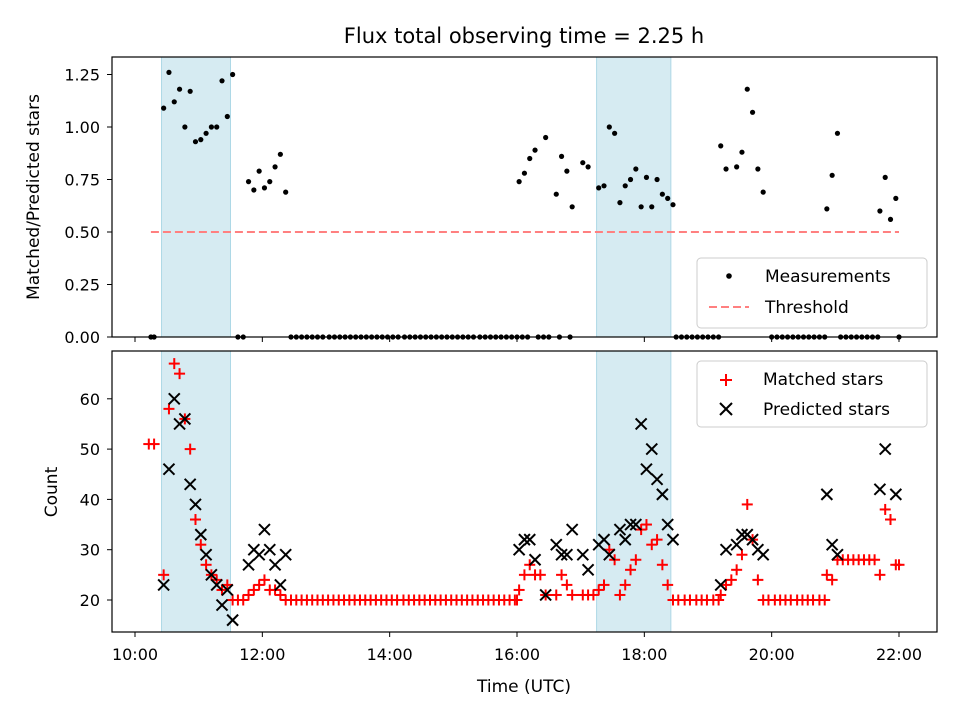  What do you see at coordinates (82, 232) in the screenshot?
I see `top-y-tick-label: 0.50` at bounding box center [82, 232].